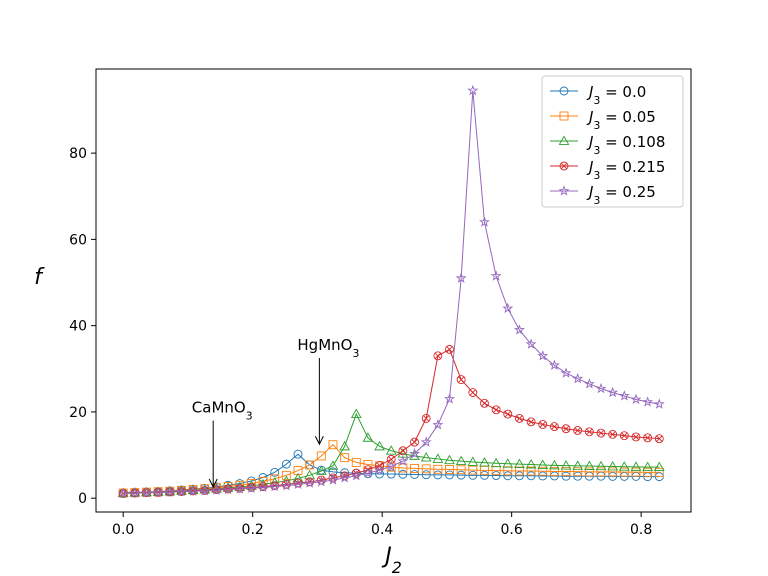 Image resolution: width=768 pixels, height=576 pixels. I want to click on y-tick-label: 20, so click(78, 413).